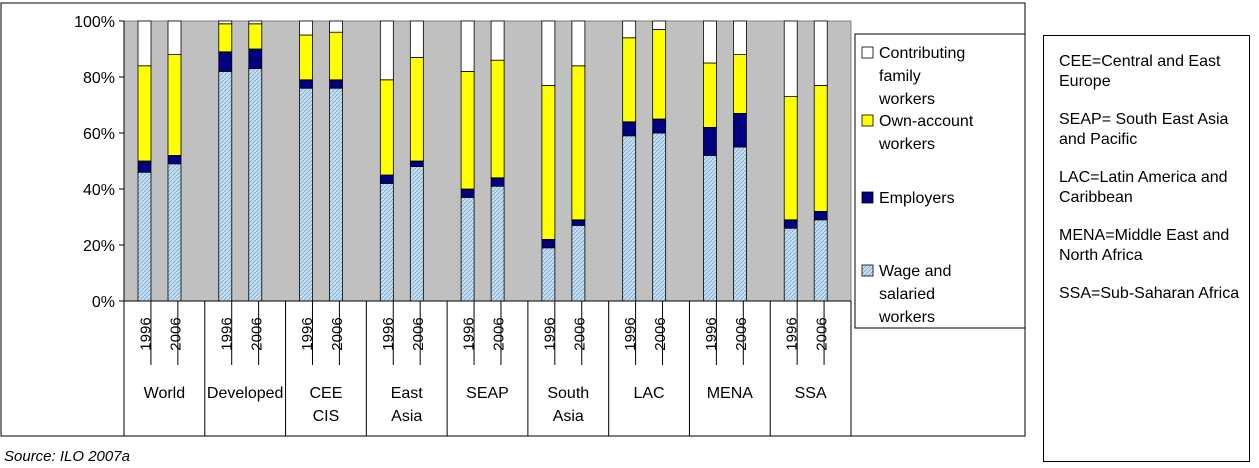 The height and width of the screenshot is (468, 1259). Describe the element at coordinates (940, 181) in the screenshot. I see `legend-box` at that location.